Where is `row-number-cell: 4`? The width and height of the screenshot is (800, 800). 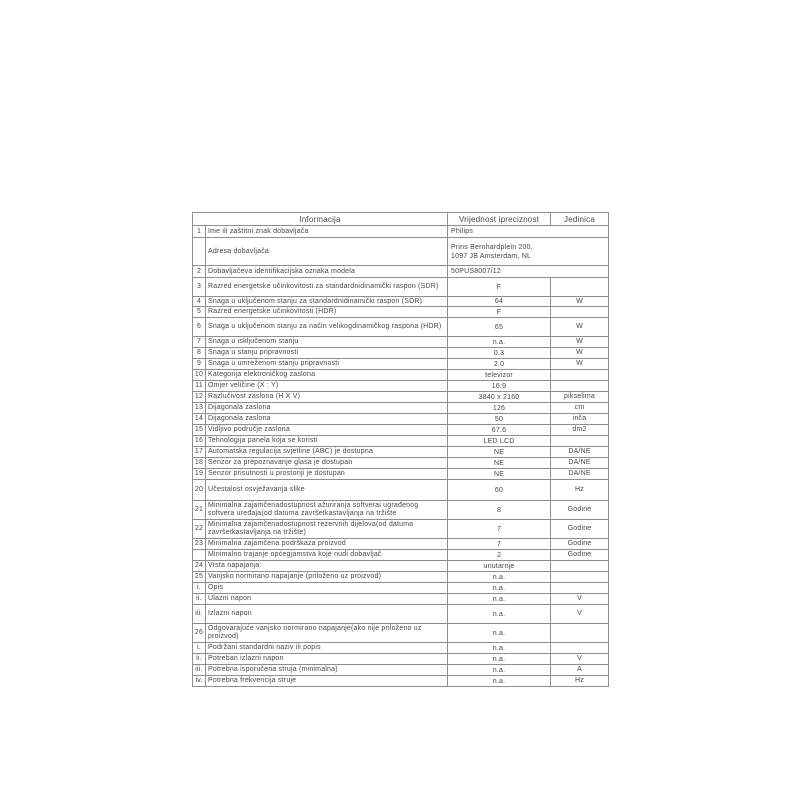 row-number-cell: 4 is located at coordinates (199, 301).